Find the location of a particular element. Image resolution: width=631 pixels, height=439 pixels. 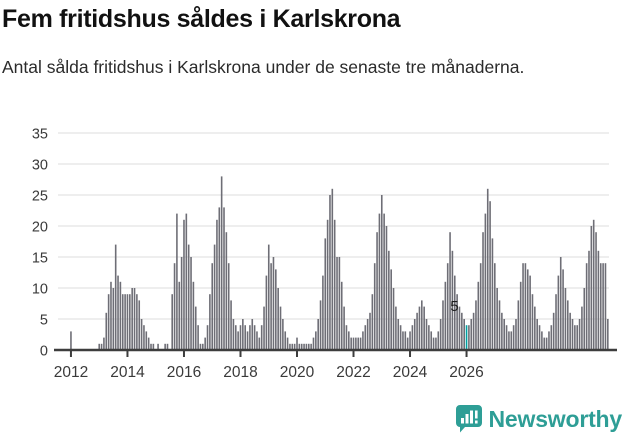

newsworthy-logo: Newsworthy is located at coordinates (538, 419).